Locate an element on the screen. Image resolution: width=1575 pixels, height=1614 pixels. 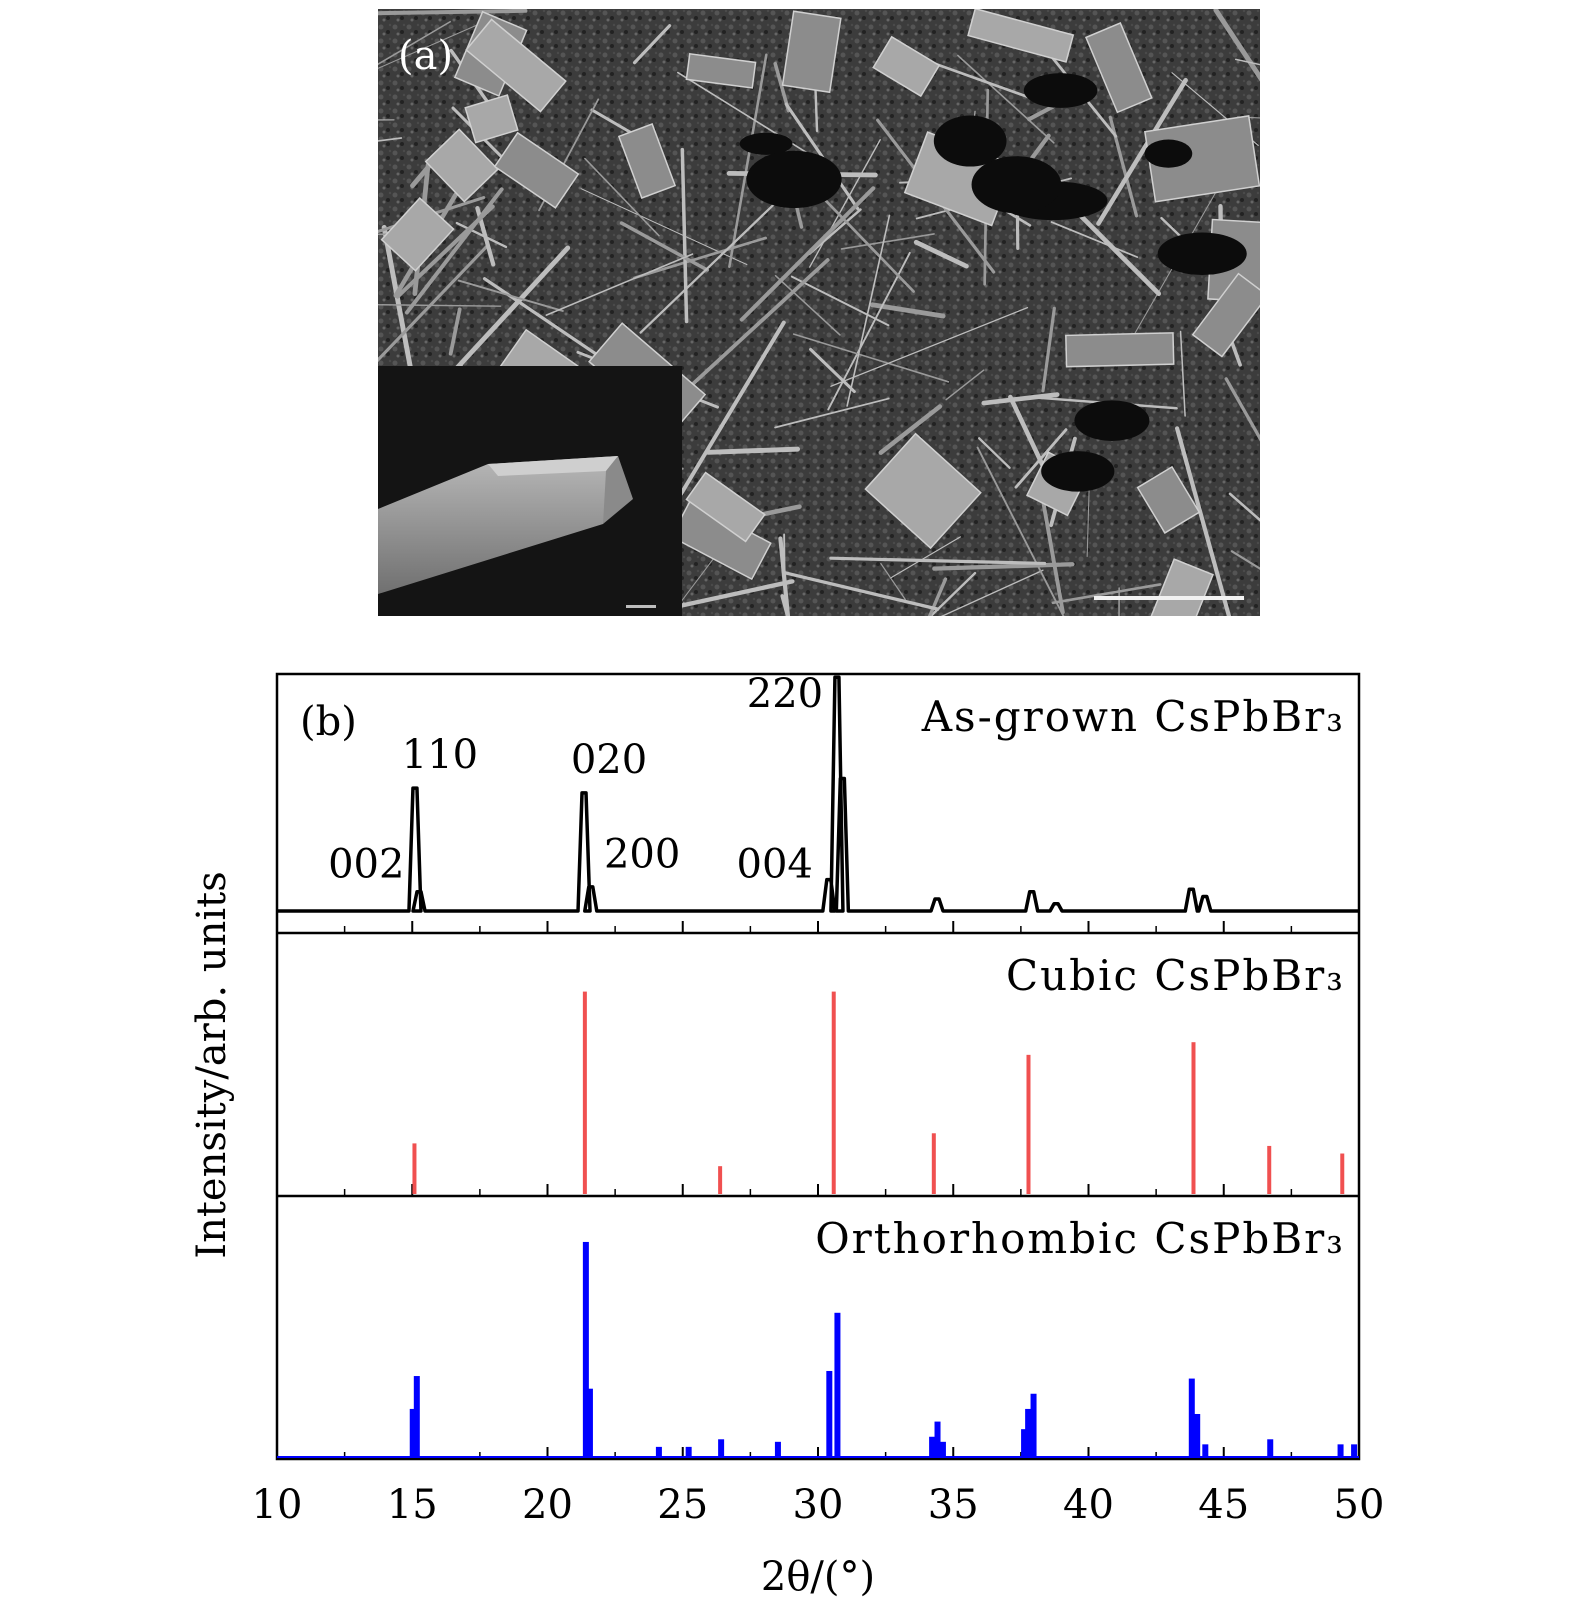
peak-label: 020 is located at coordinates (609, 760).